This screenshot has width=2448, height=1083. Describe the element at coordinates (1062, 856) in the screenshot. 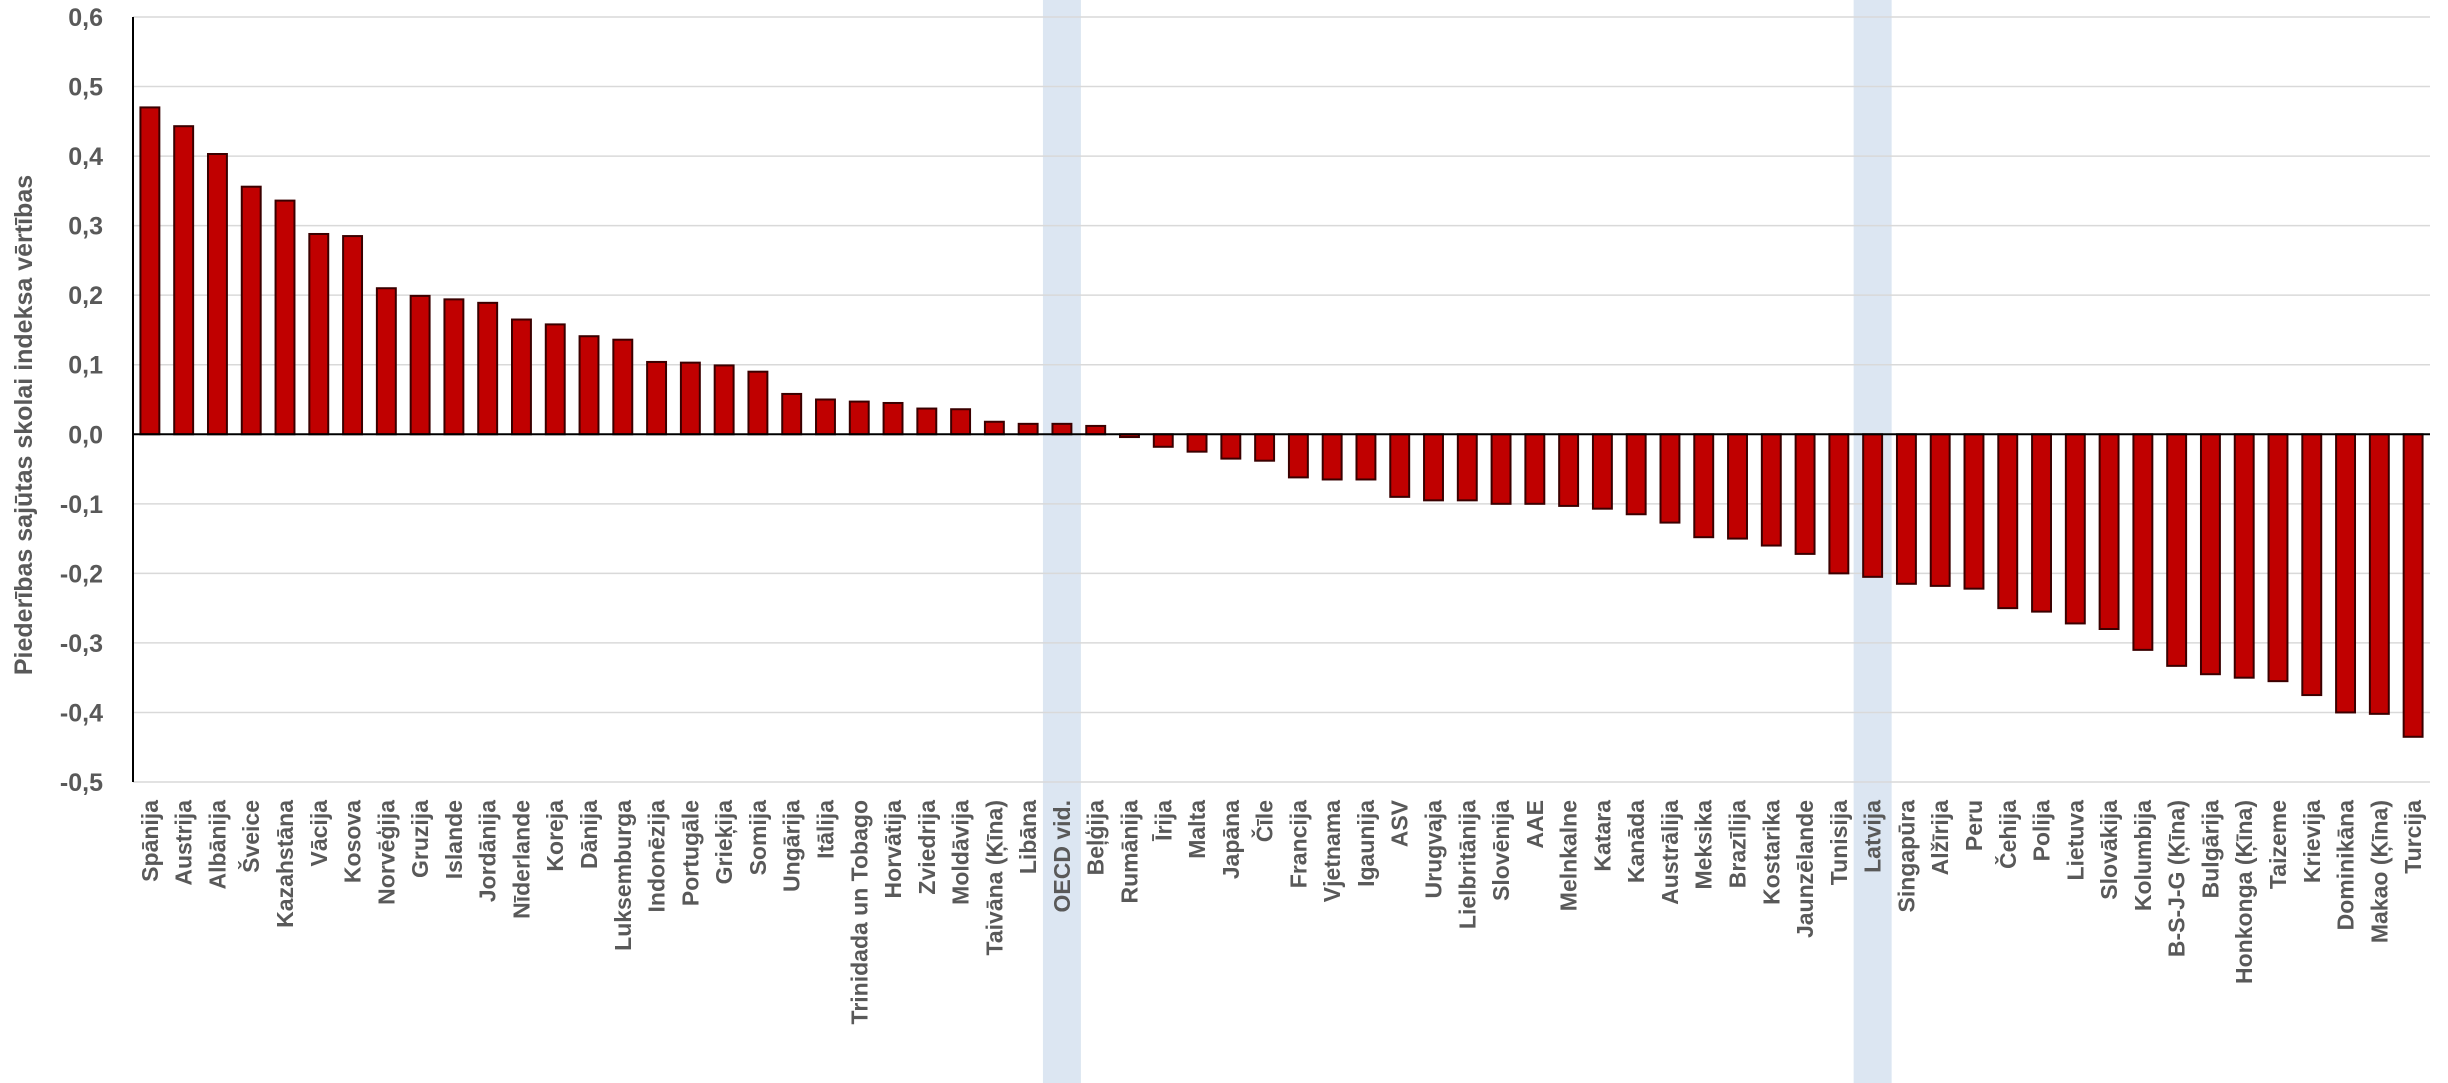

I see `x-category-label: OECD vid.` at that location.